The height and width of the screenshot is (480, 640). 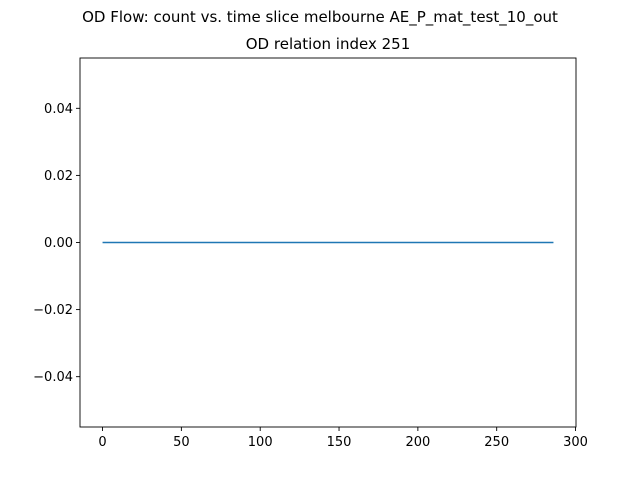 I want to click on x-tick-label: 0, so click(x=102, y=442).